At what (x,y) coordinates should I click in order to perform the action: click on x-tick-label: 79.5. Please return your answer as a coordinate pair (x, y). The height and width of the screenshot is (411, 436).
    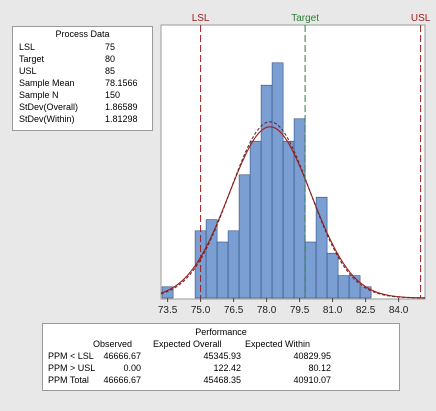
    Looking at the image, I should click on (300, 310).